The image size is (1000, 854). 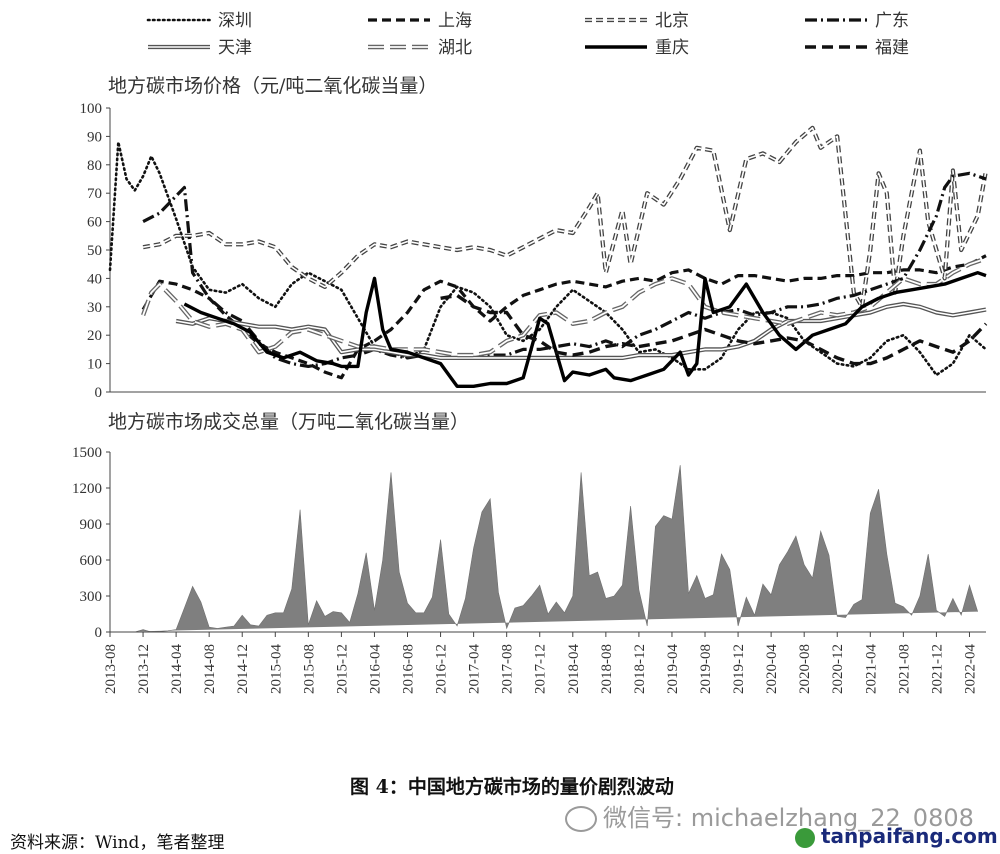 What do you see at coordinates (909, 836) in the screenshot?
I see `logo-text: tanpaifang.com` at bounding box center [909, 836].